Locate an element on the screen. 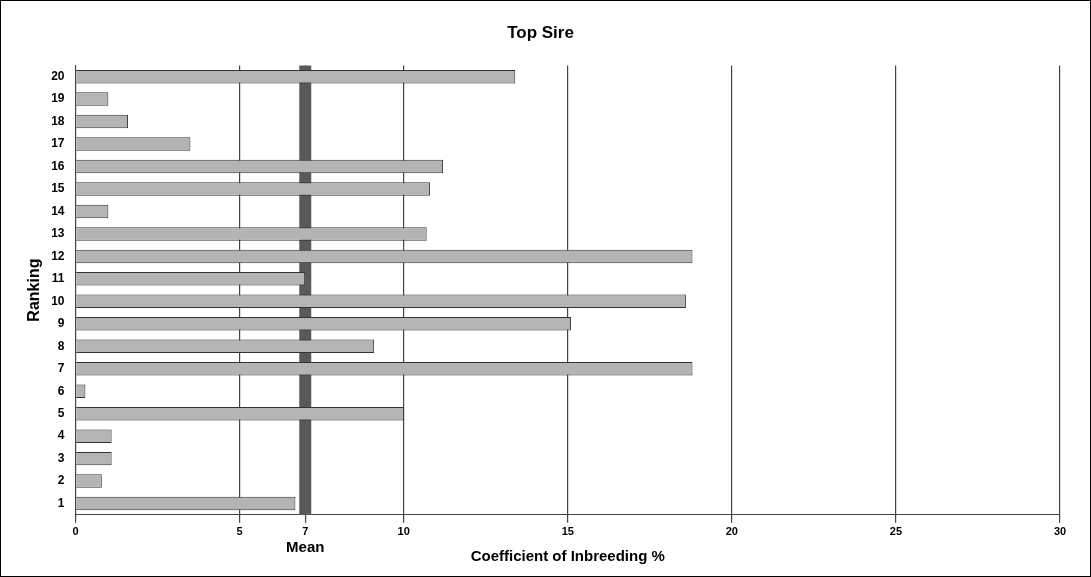 Image resolution: width=1091 pixels, height=577 pixels. x-tick-label: 7 is located at coordinates (305, 531).